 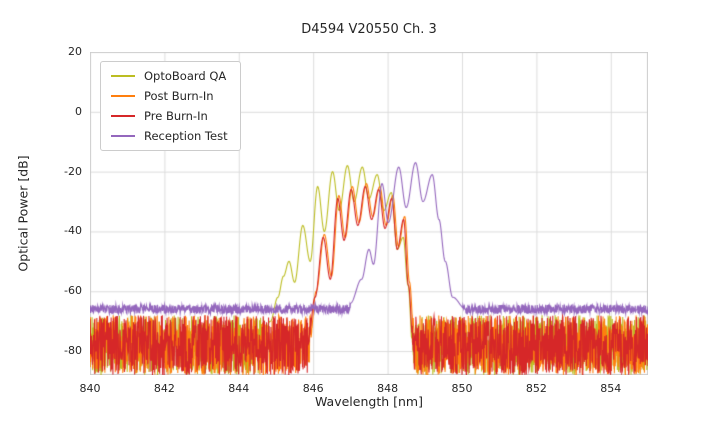 I want to click on x-tick-label: 848, so click(x=388, y=388).